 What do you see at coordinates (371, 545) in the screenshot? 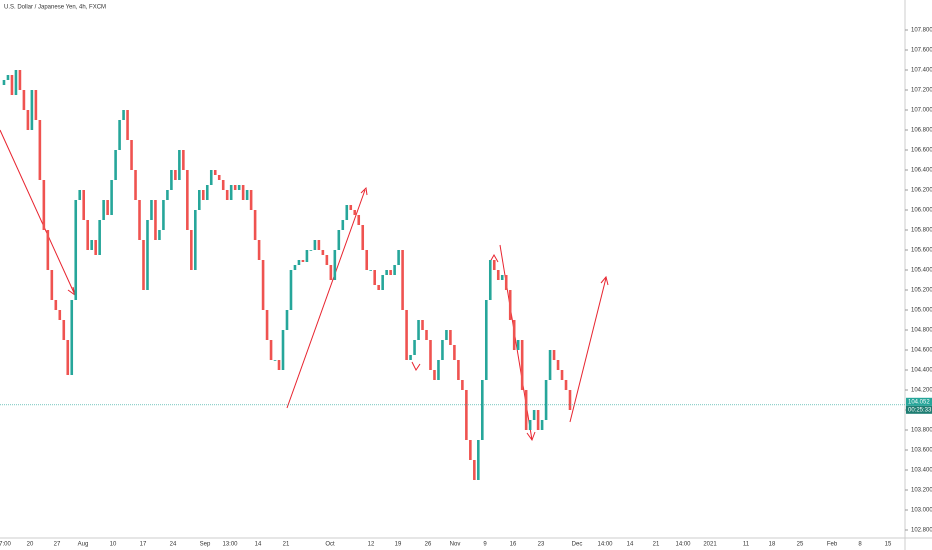
I see `x-tick-label: 12` at bounding box center [371, 545].